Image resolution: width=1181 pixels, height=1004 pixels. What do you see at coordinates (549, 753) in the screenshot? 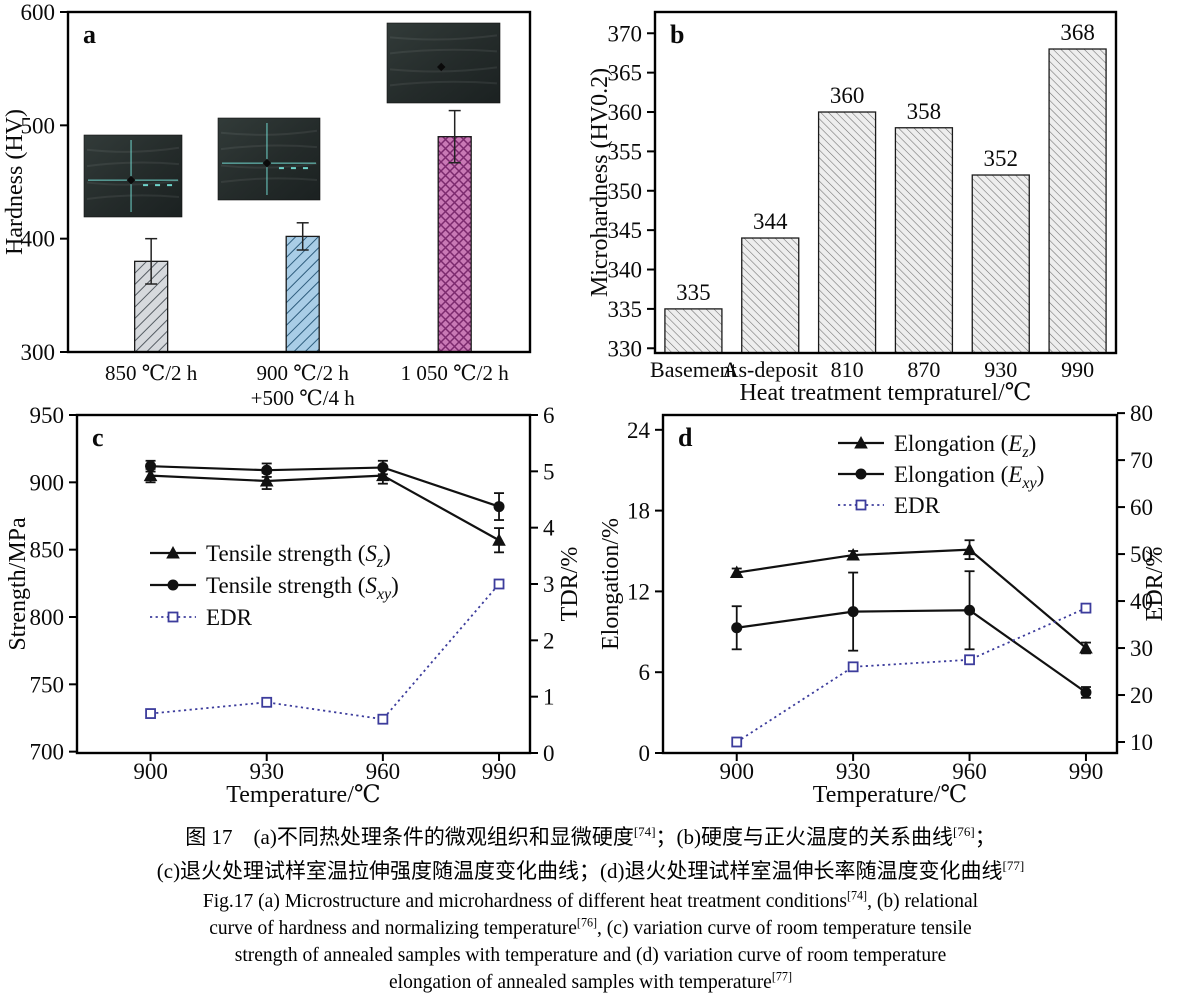
I see `panel-c-ytick-right-label: 0` at bounding box center [549, 753].